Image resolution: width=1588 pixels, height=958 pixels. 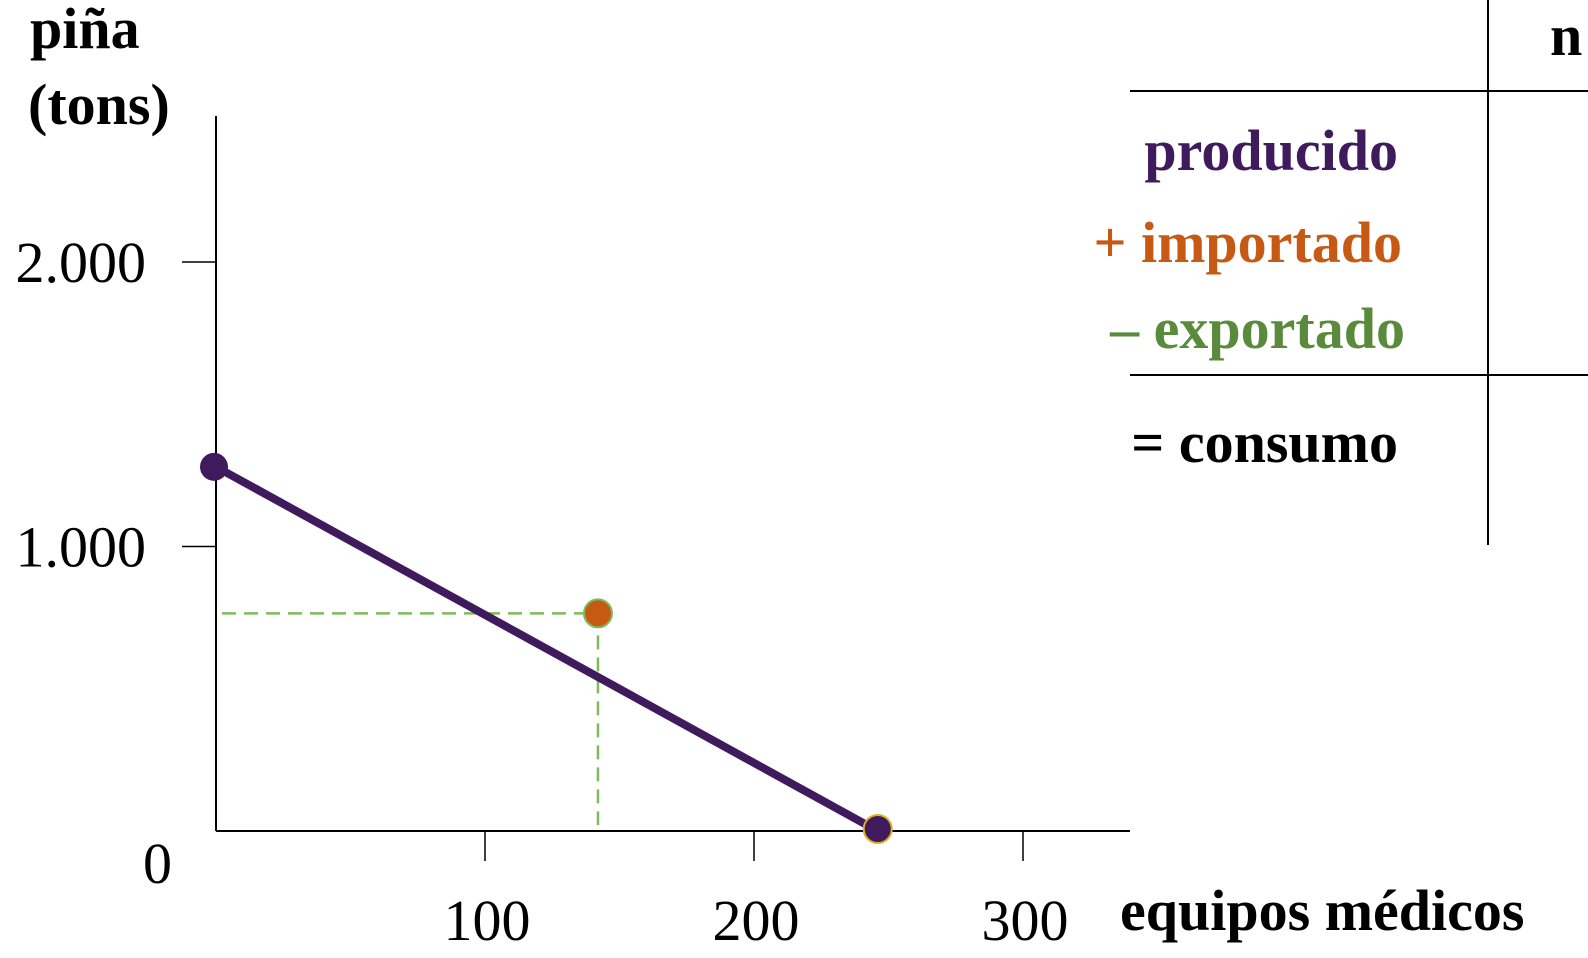 I want to click on row-imported-label: + importado, so click(x=1247, y=242).